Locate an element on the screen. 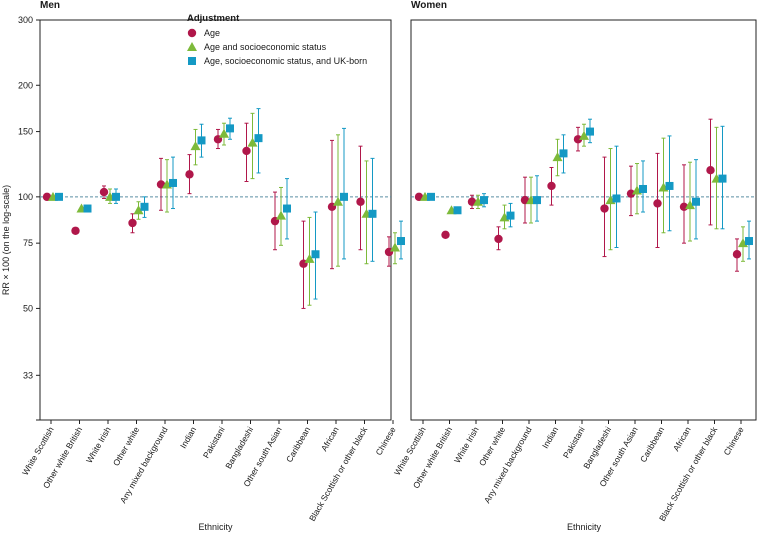 The image size is (757, 533). women-x-axis-title: Ethnicity is located at coordinates (584, 527).